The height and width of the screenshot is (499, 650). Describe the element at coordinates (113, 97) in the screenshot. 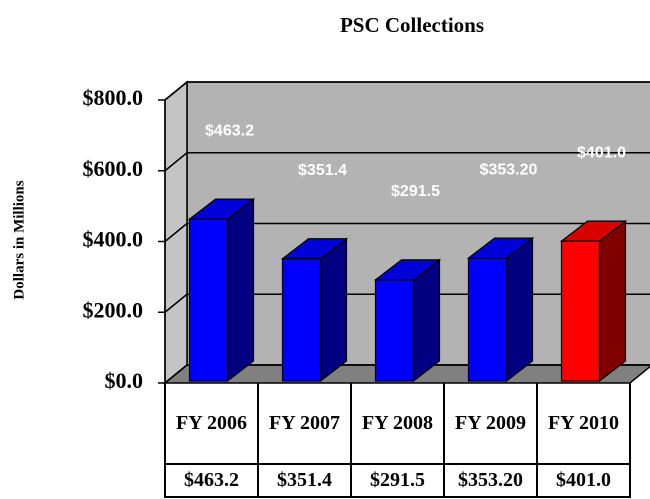

I see `y-tick-label: $800.0` at that location.